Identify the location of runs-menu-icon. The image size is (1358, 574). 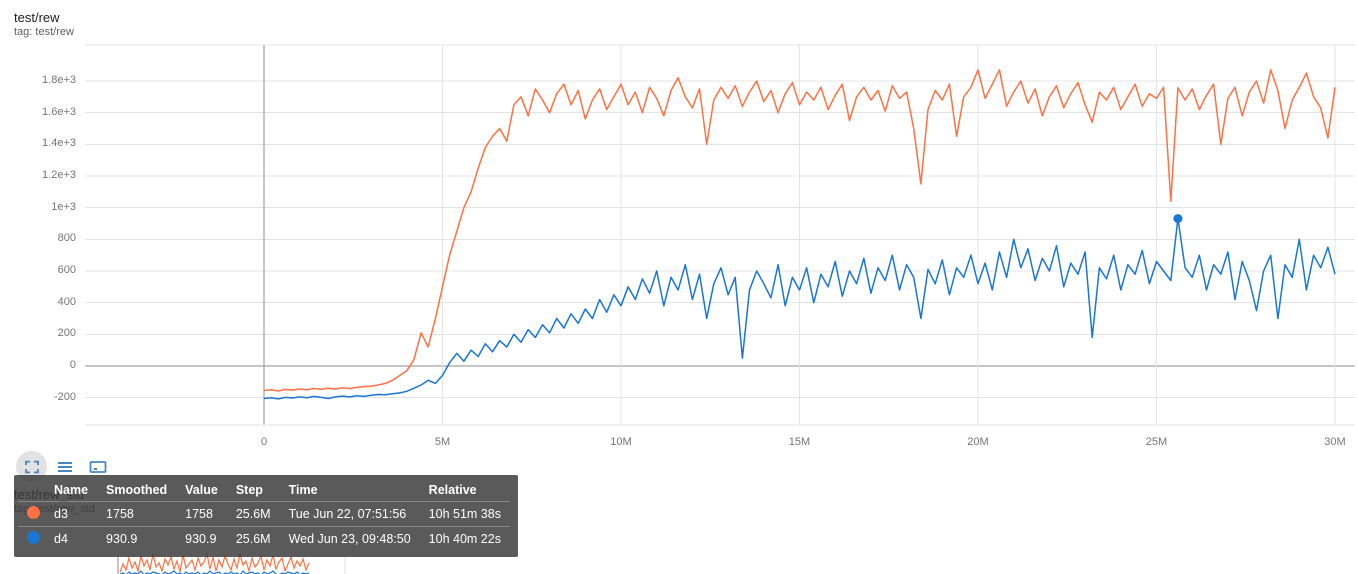
(65, 467).